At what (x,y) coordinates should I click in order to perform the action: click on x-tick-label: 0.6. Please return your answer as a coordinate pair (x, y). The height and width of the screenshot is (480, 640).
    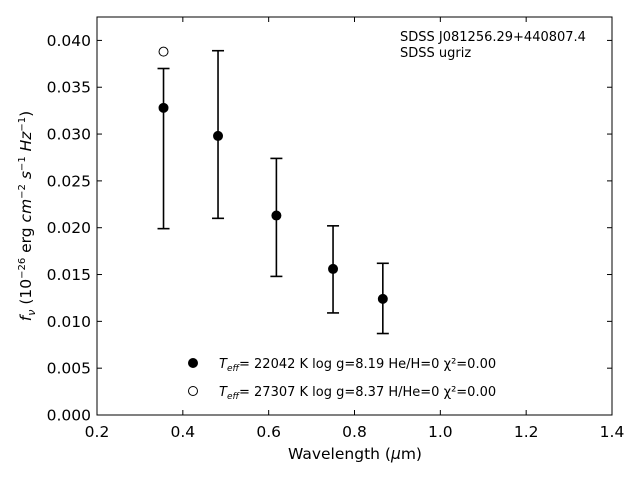
    Looking at the image, I should click on (268, 432).